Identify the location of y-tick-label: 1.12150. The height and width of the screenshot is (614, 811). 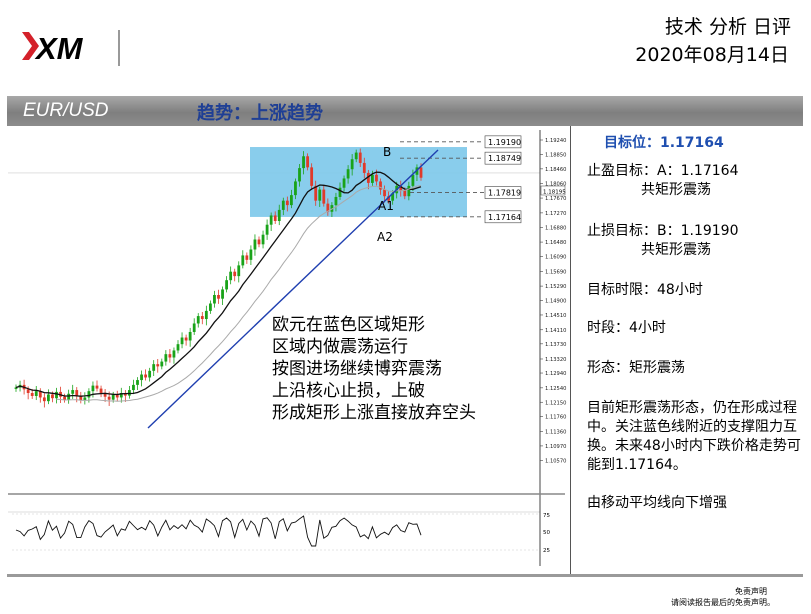
(555, 403).